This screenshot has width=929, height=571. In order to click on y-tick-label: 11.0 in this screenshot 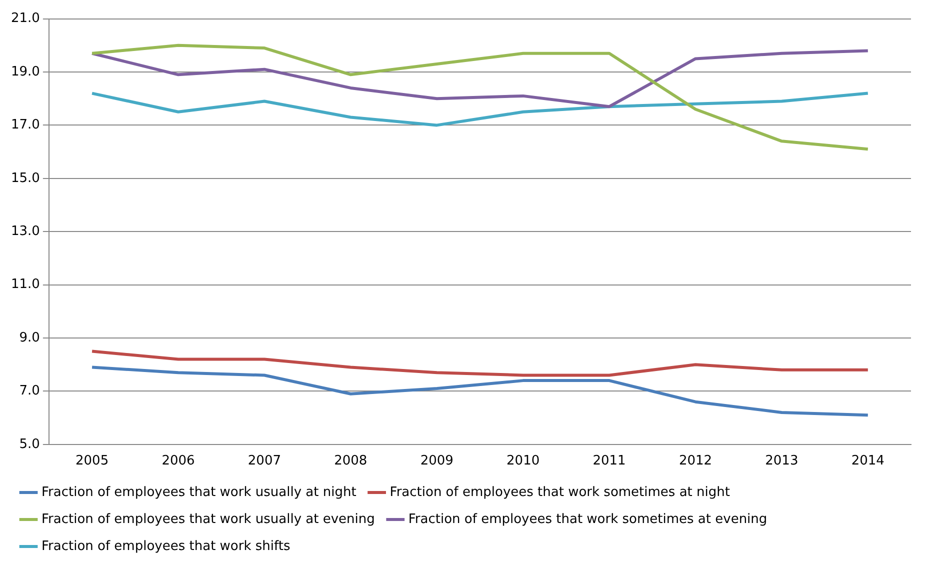, I will do `click(25, 284)`.